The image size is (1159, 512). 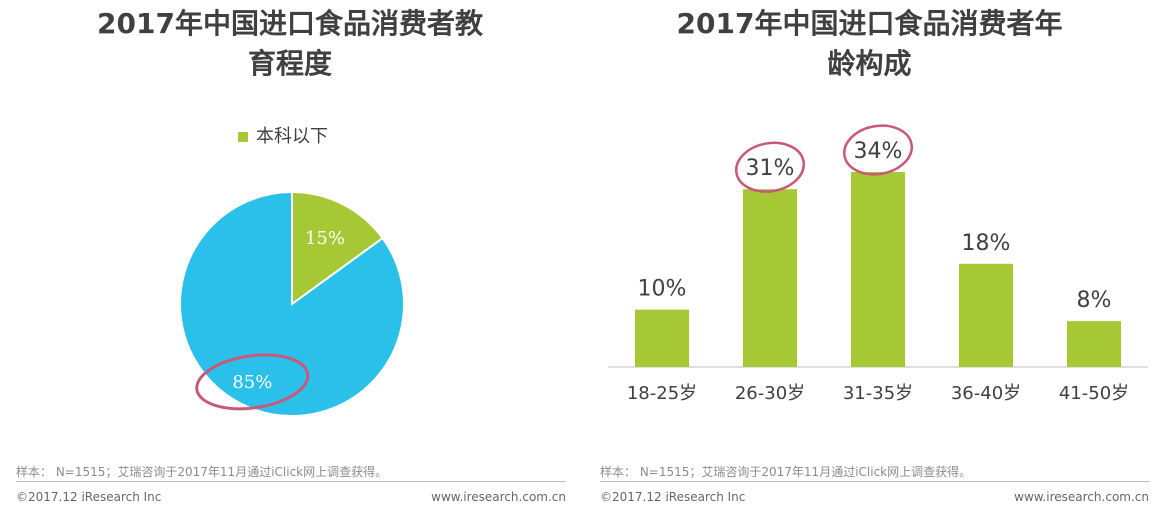 I want to click on pie-legend: 本科以下, so click(x=283, y=135).